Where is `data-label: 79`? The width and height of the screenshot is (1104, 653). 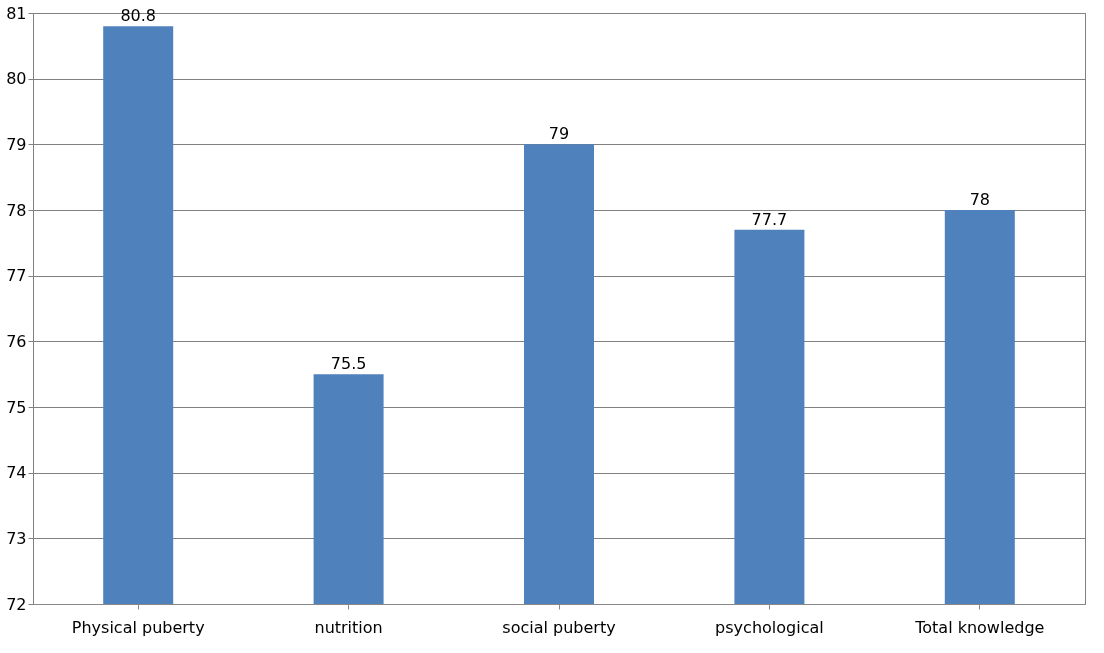
data-label: 79 is located at coordinates (559, 134).